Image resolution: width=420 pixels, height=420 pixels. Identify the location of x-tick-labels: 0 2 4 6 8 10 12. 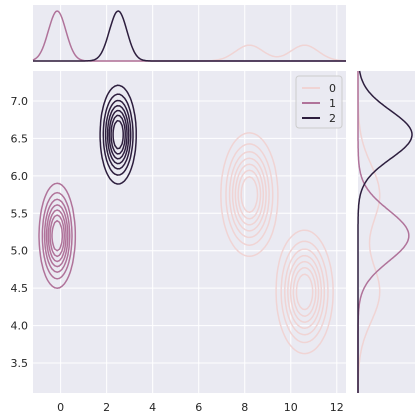
(200, 407).